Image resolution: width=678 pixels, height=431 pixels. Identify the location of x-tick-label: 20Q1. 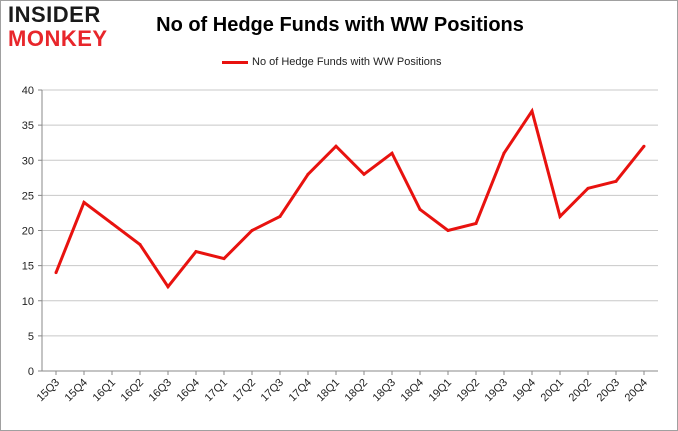
(553, 391).